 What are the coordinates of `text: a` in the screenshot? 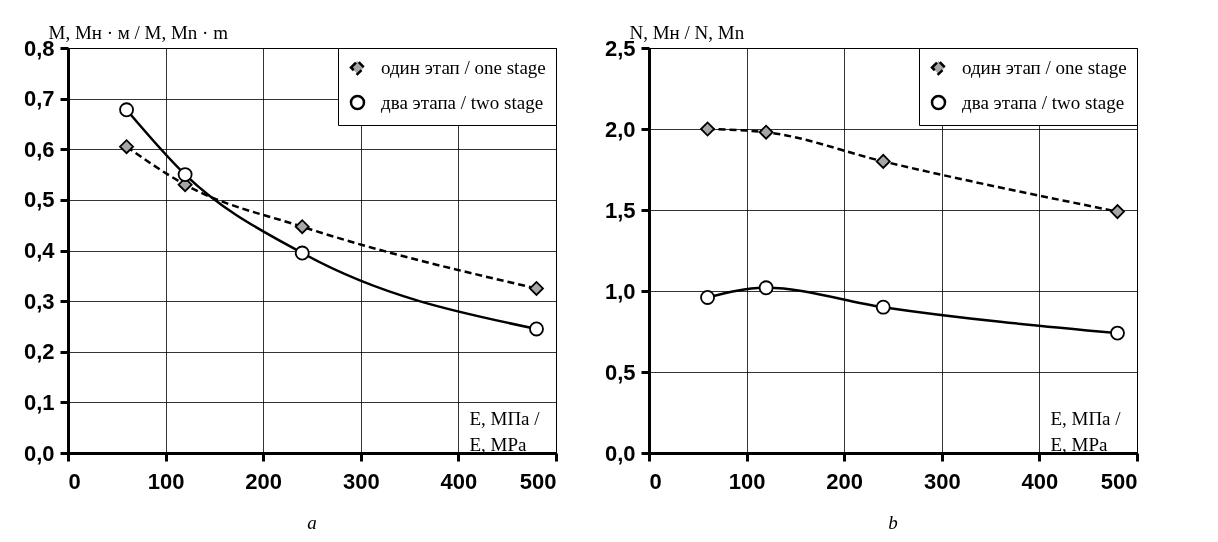 It's located at (312, 522).